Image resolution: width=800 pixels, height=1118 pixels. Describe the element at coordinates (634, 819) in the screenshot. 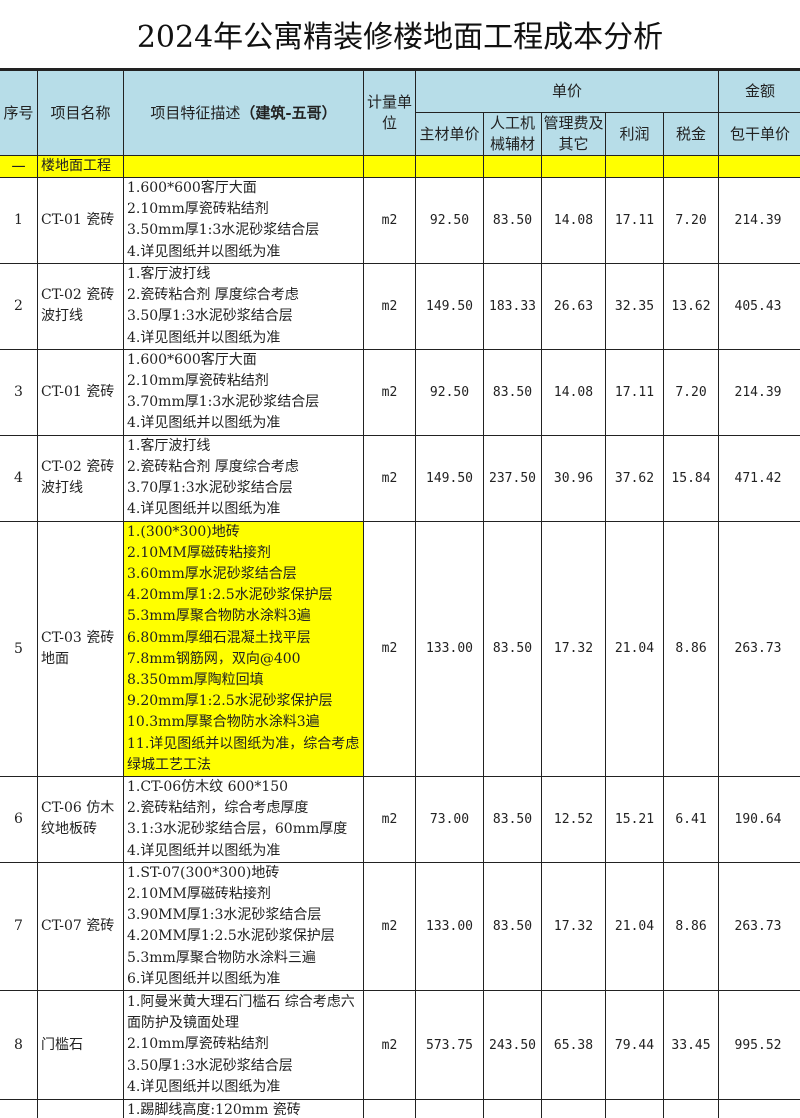

I see `row-profit: 15.21` at that location.